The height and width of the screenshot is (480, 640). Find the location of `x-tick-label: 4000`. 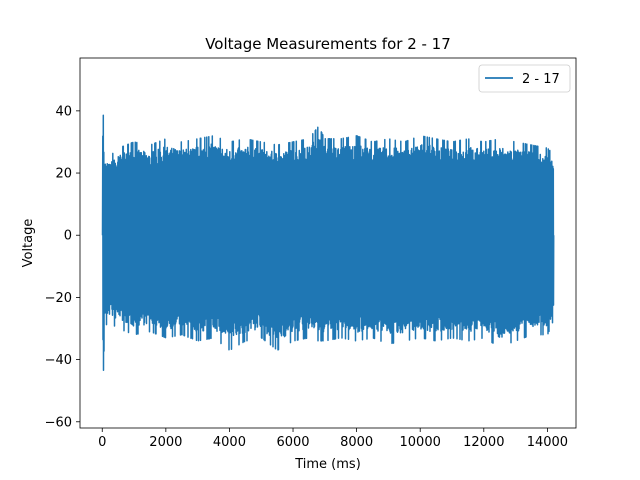

x-tick-label: 4000 is located at coordinates (229, 442).